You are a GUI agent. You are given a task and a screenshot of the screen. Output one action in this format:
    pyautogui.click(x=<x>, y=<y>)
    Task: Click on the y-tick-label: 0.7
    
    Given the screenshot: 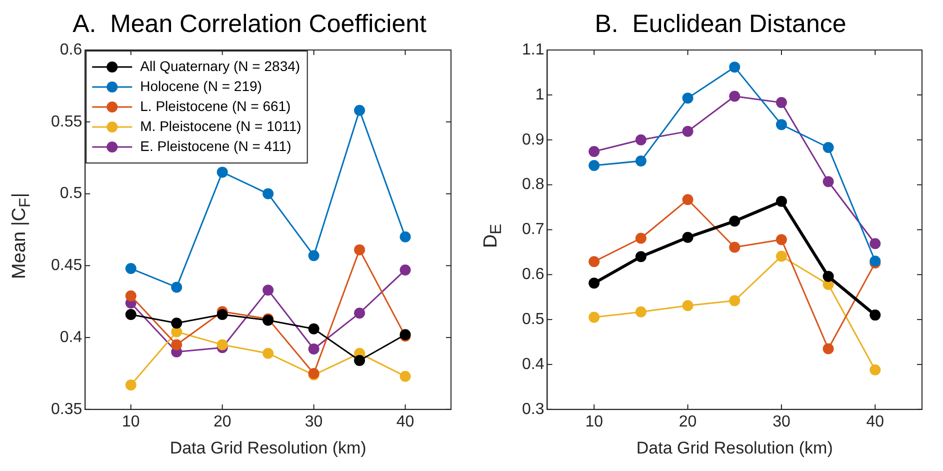 What is the action you would take?
    pyautogui.click(x=533, y=229)
    